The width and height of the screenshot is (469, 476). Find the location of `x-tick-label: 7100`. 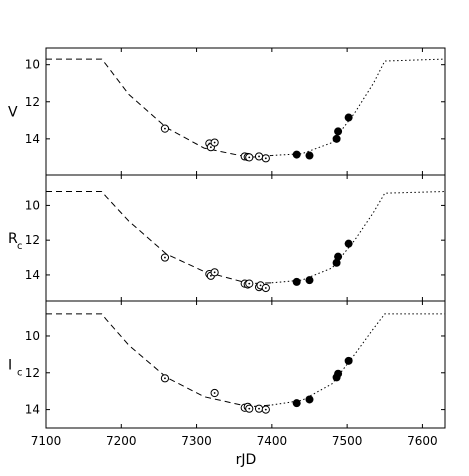

x-tick-label: 7100 is located at coordinates (46, 441).